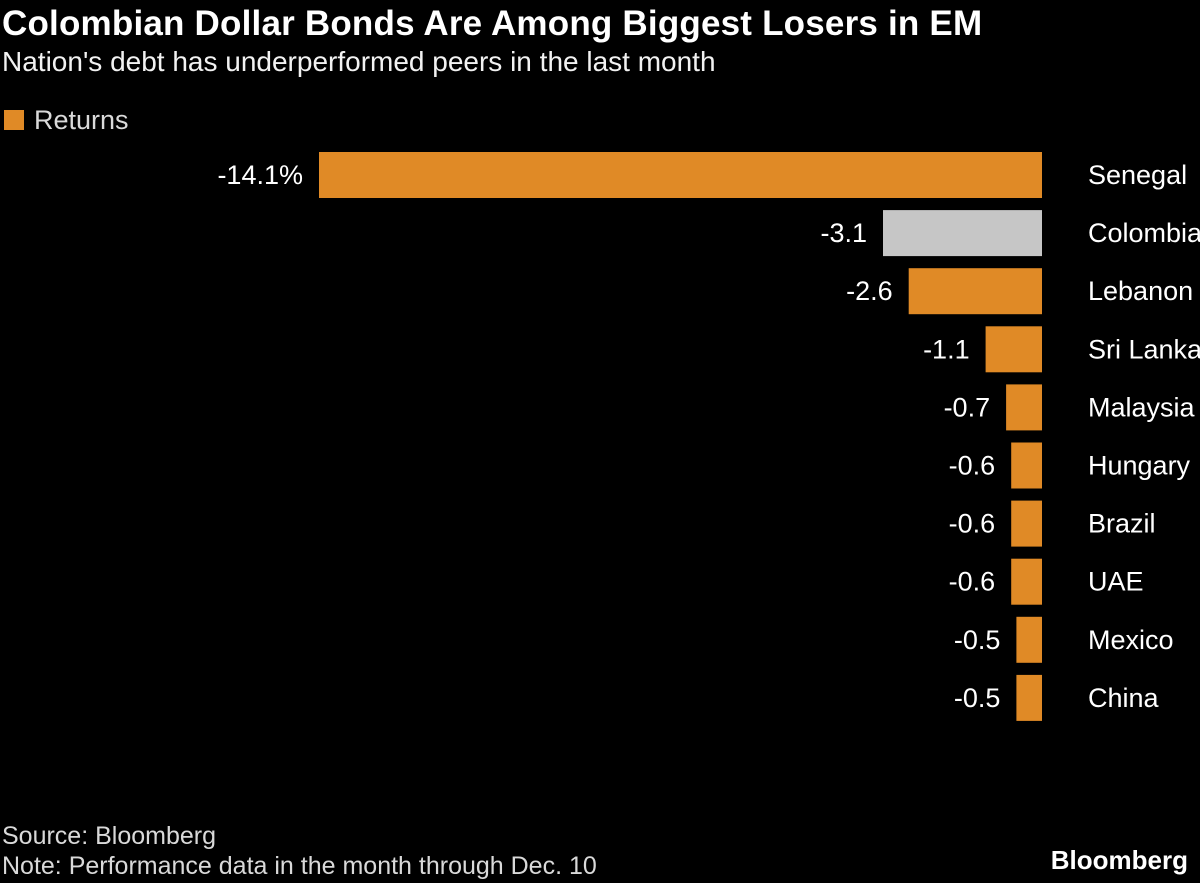 This screenshot has height=883, width=1200. I want to click on category-label: Senegal, so click(1137, 175).